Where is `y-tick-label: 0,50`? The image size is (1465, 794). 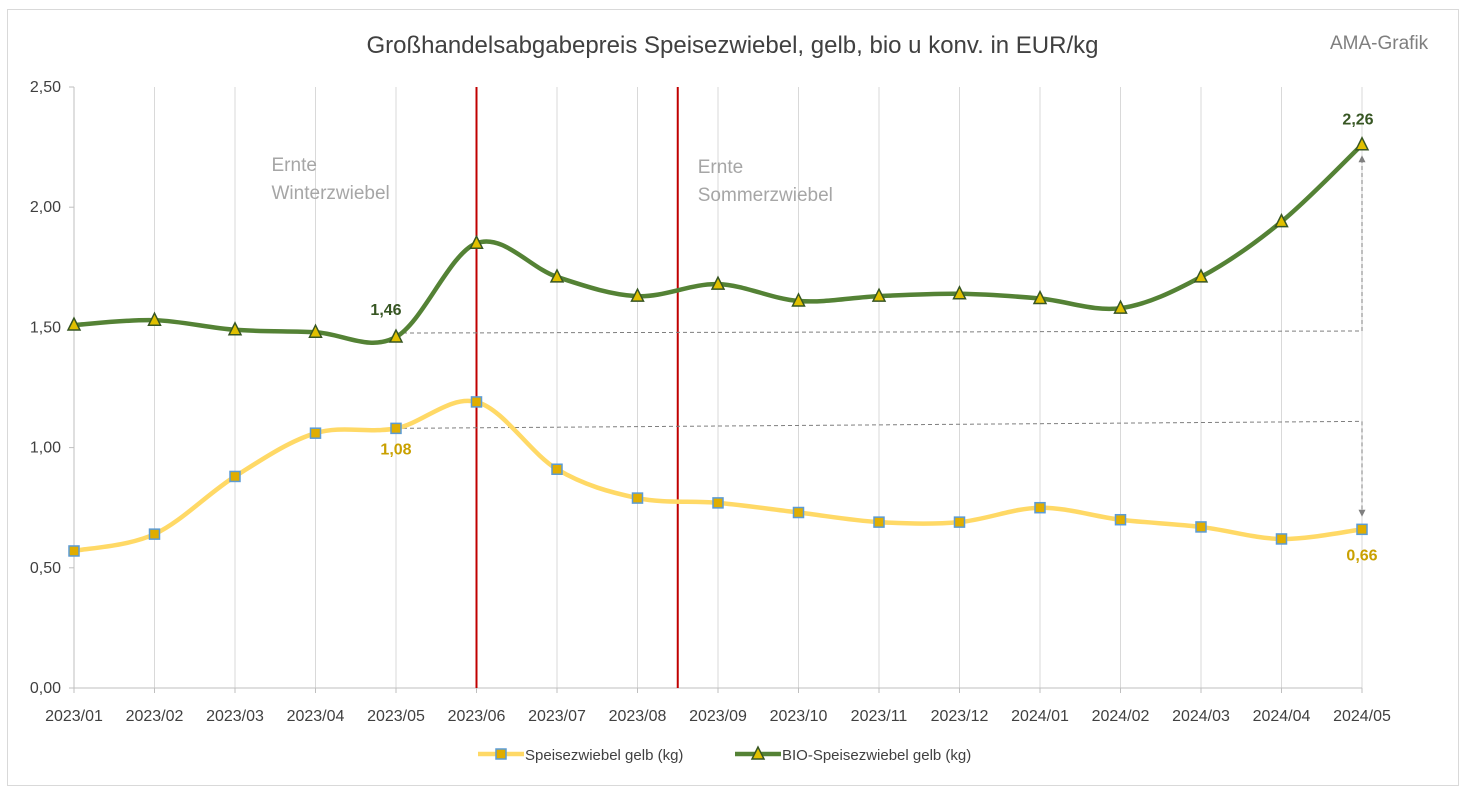 y-tick-label: 0,50 is located at coordinates (45, 568).